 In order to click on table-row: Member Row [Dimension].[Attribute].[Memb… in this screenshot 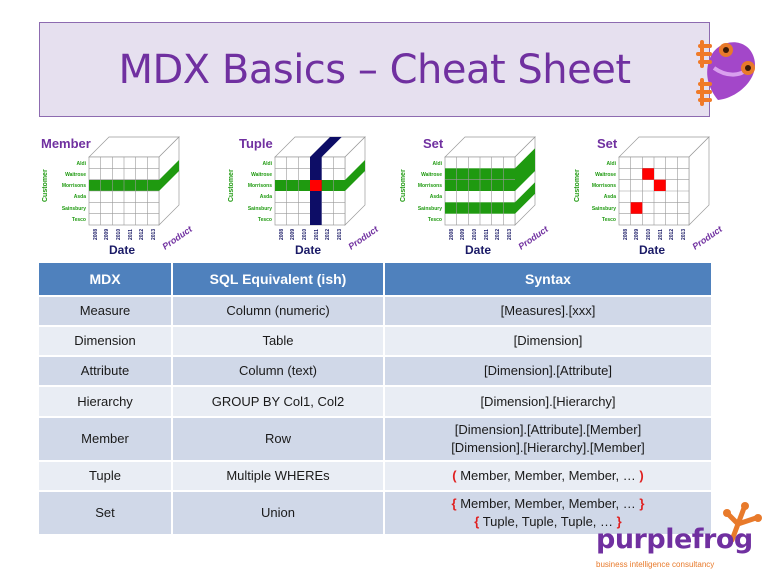, I will do `click(375, 439)`.